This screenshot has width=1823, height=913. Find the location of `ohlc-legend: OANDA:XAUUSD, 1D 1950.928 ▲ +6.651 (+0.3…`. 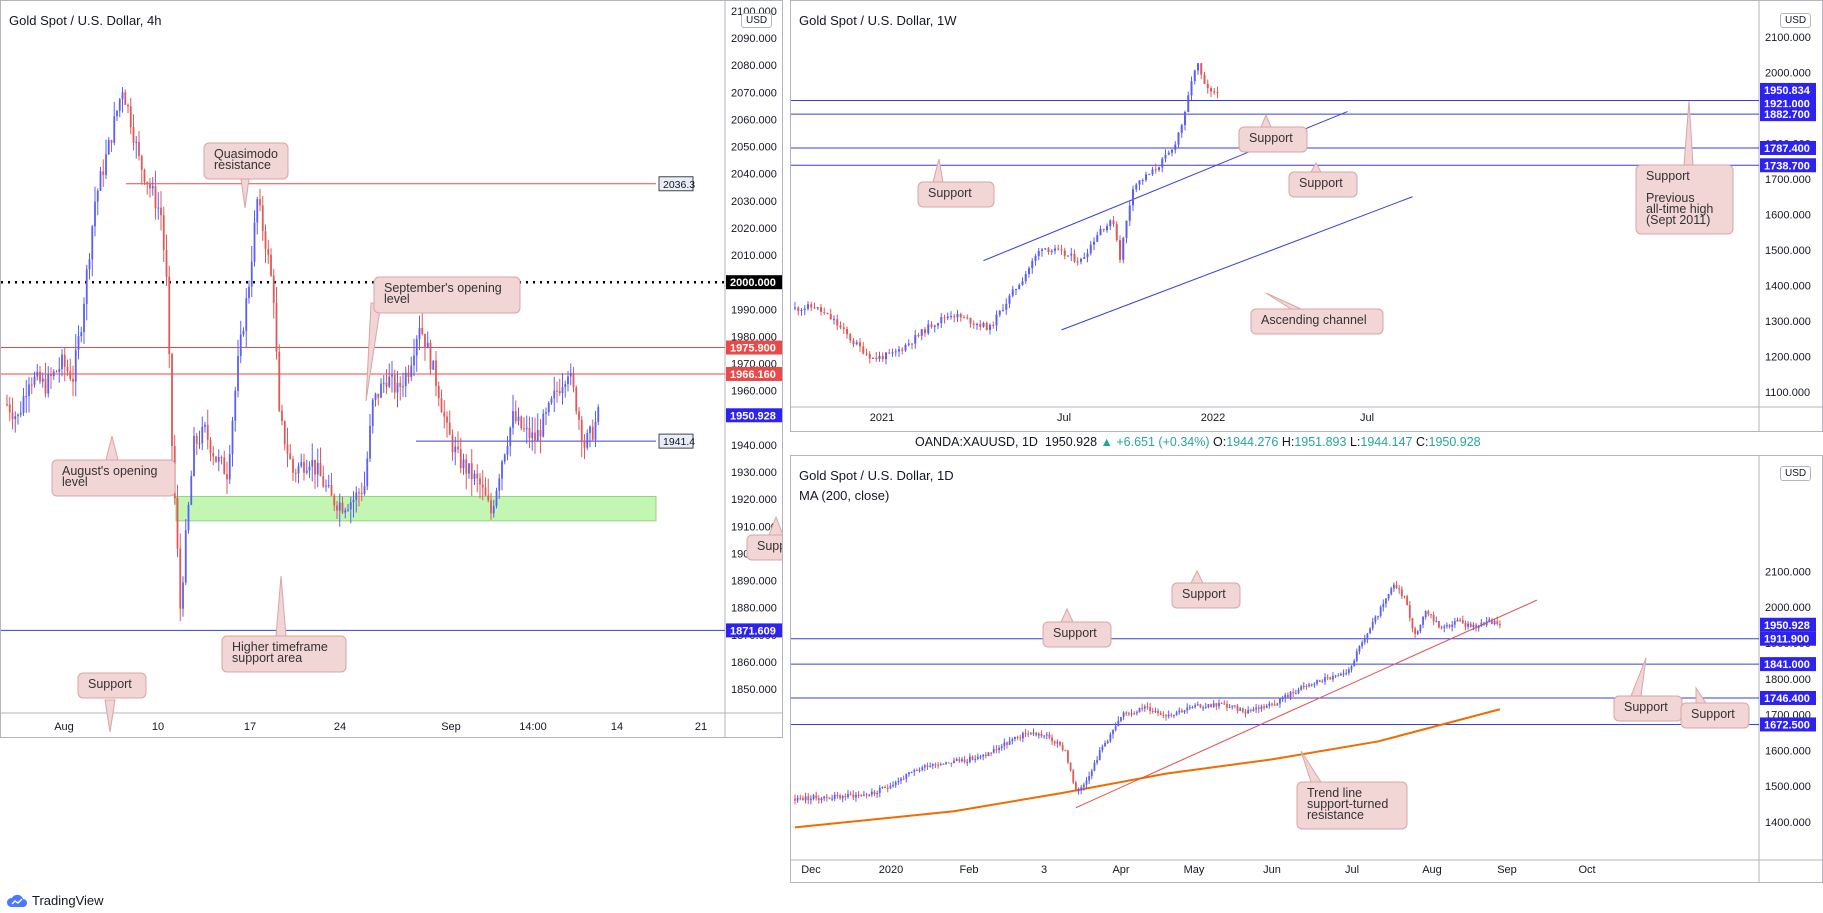

ohlc-legend: OANDA:XAUUSD, 1D 1950.928 ▲ +6.651 (+0.3… is located at coordinates (1198, 442).